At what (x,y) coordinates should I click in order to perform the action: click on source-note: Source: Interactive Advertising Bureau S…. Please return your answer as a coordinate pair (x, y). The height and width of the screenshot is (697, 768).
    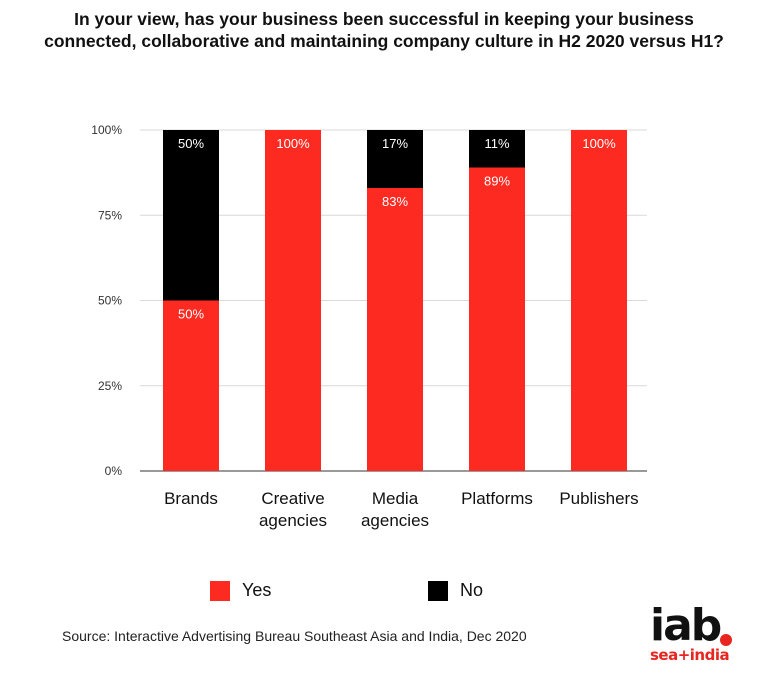
    Looking at the image, I should click on (294, 636).